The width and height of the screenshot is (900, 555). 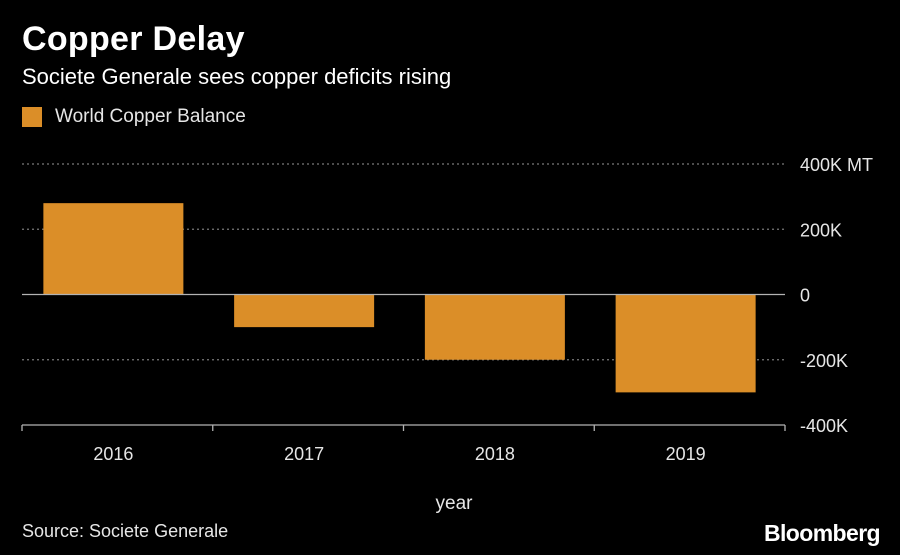 I want to click on x-tick-label: 2018, so click(x=495, y=454).